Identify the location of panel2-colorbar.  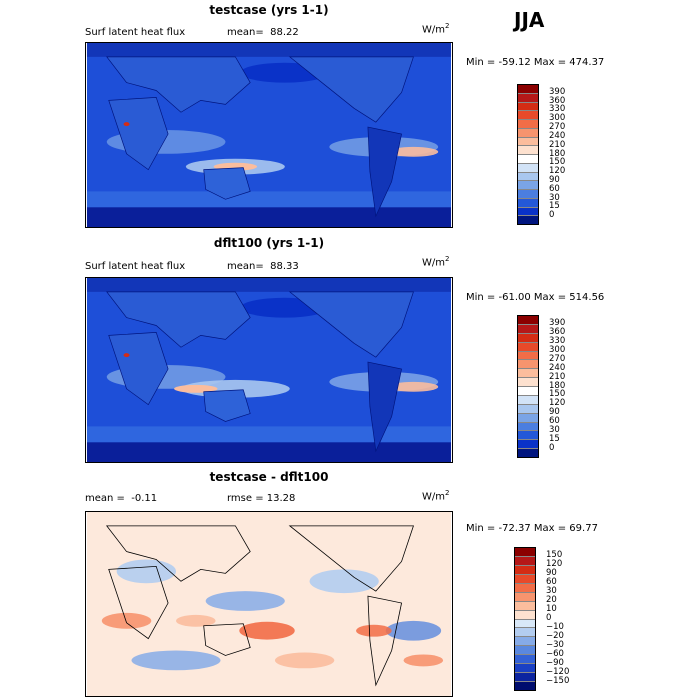
(528, 386).